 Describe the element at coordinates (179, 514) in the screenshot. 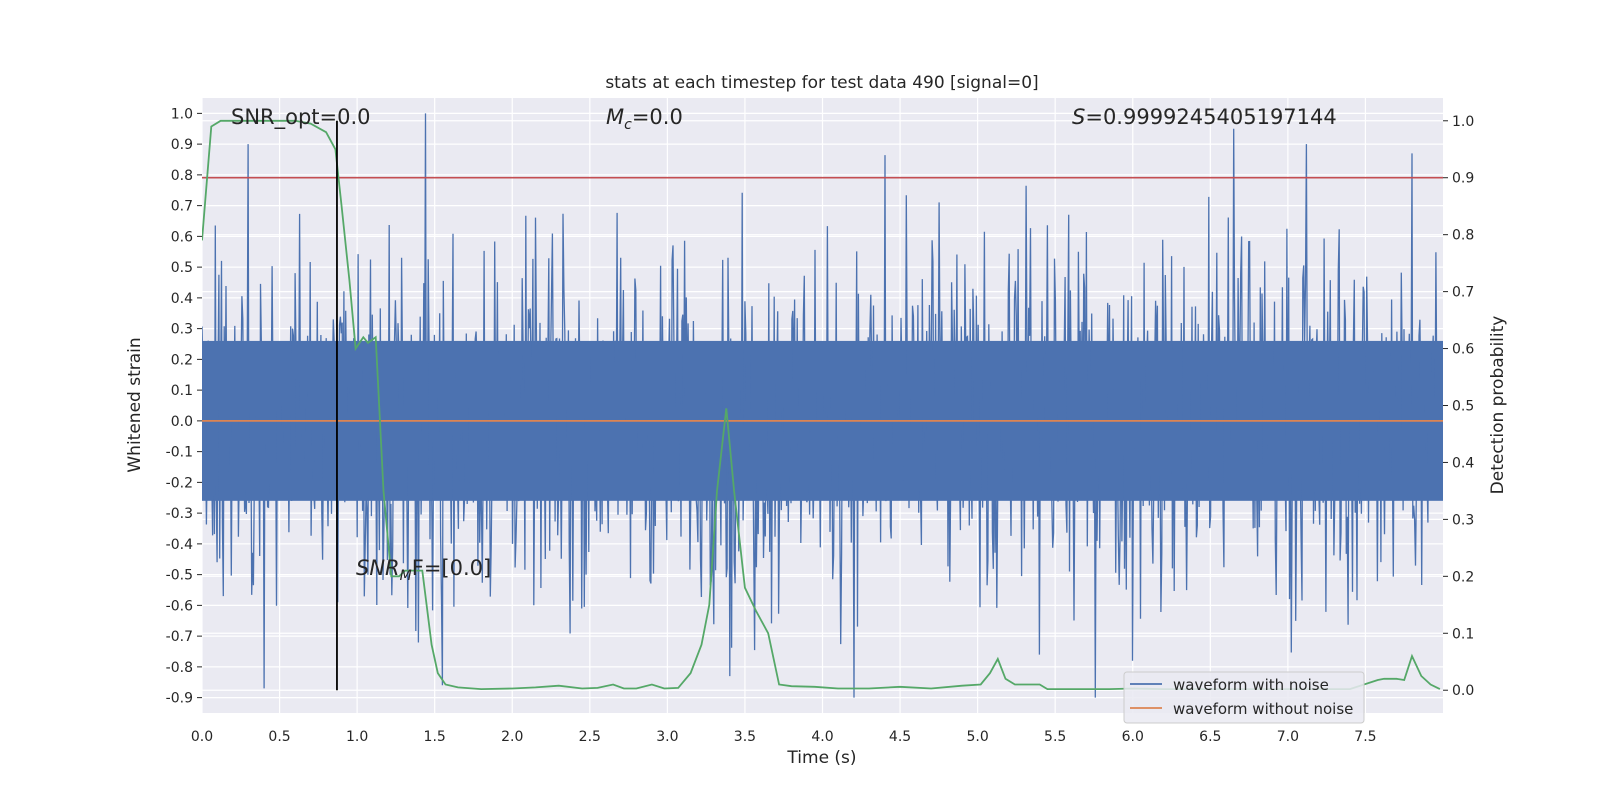

I see `left-y-tick-label: -0.3` at that location.